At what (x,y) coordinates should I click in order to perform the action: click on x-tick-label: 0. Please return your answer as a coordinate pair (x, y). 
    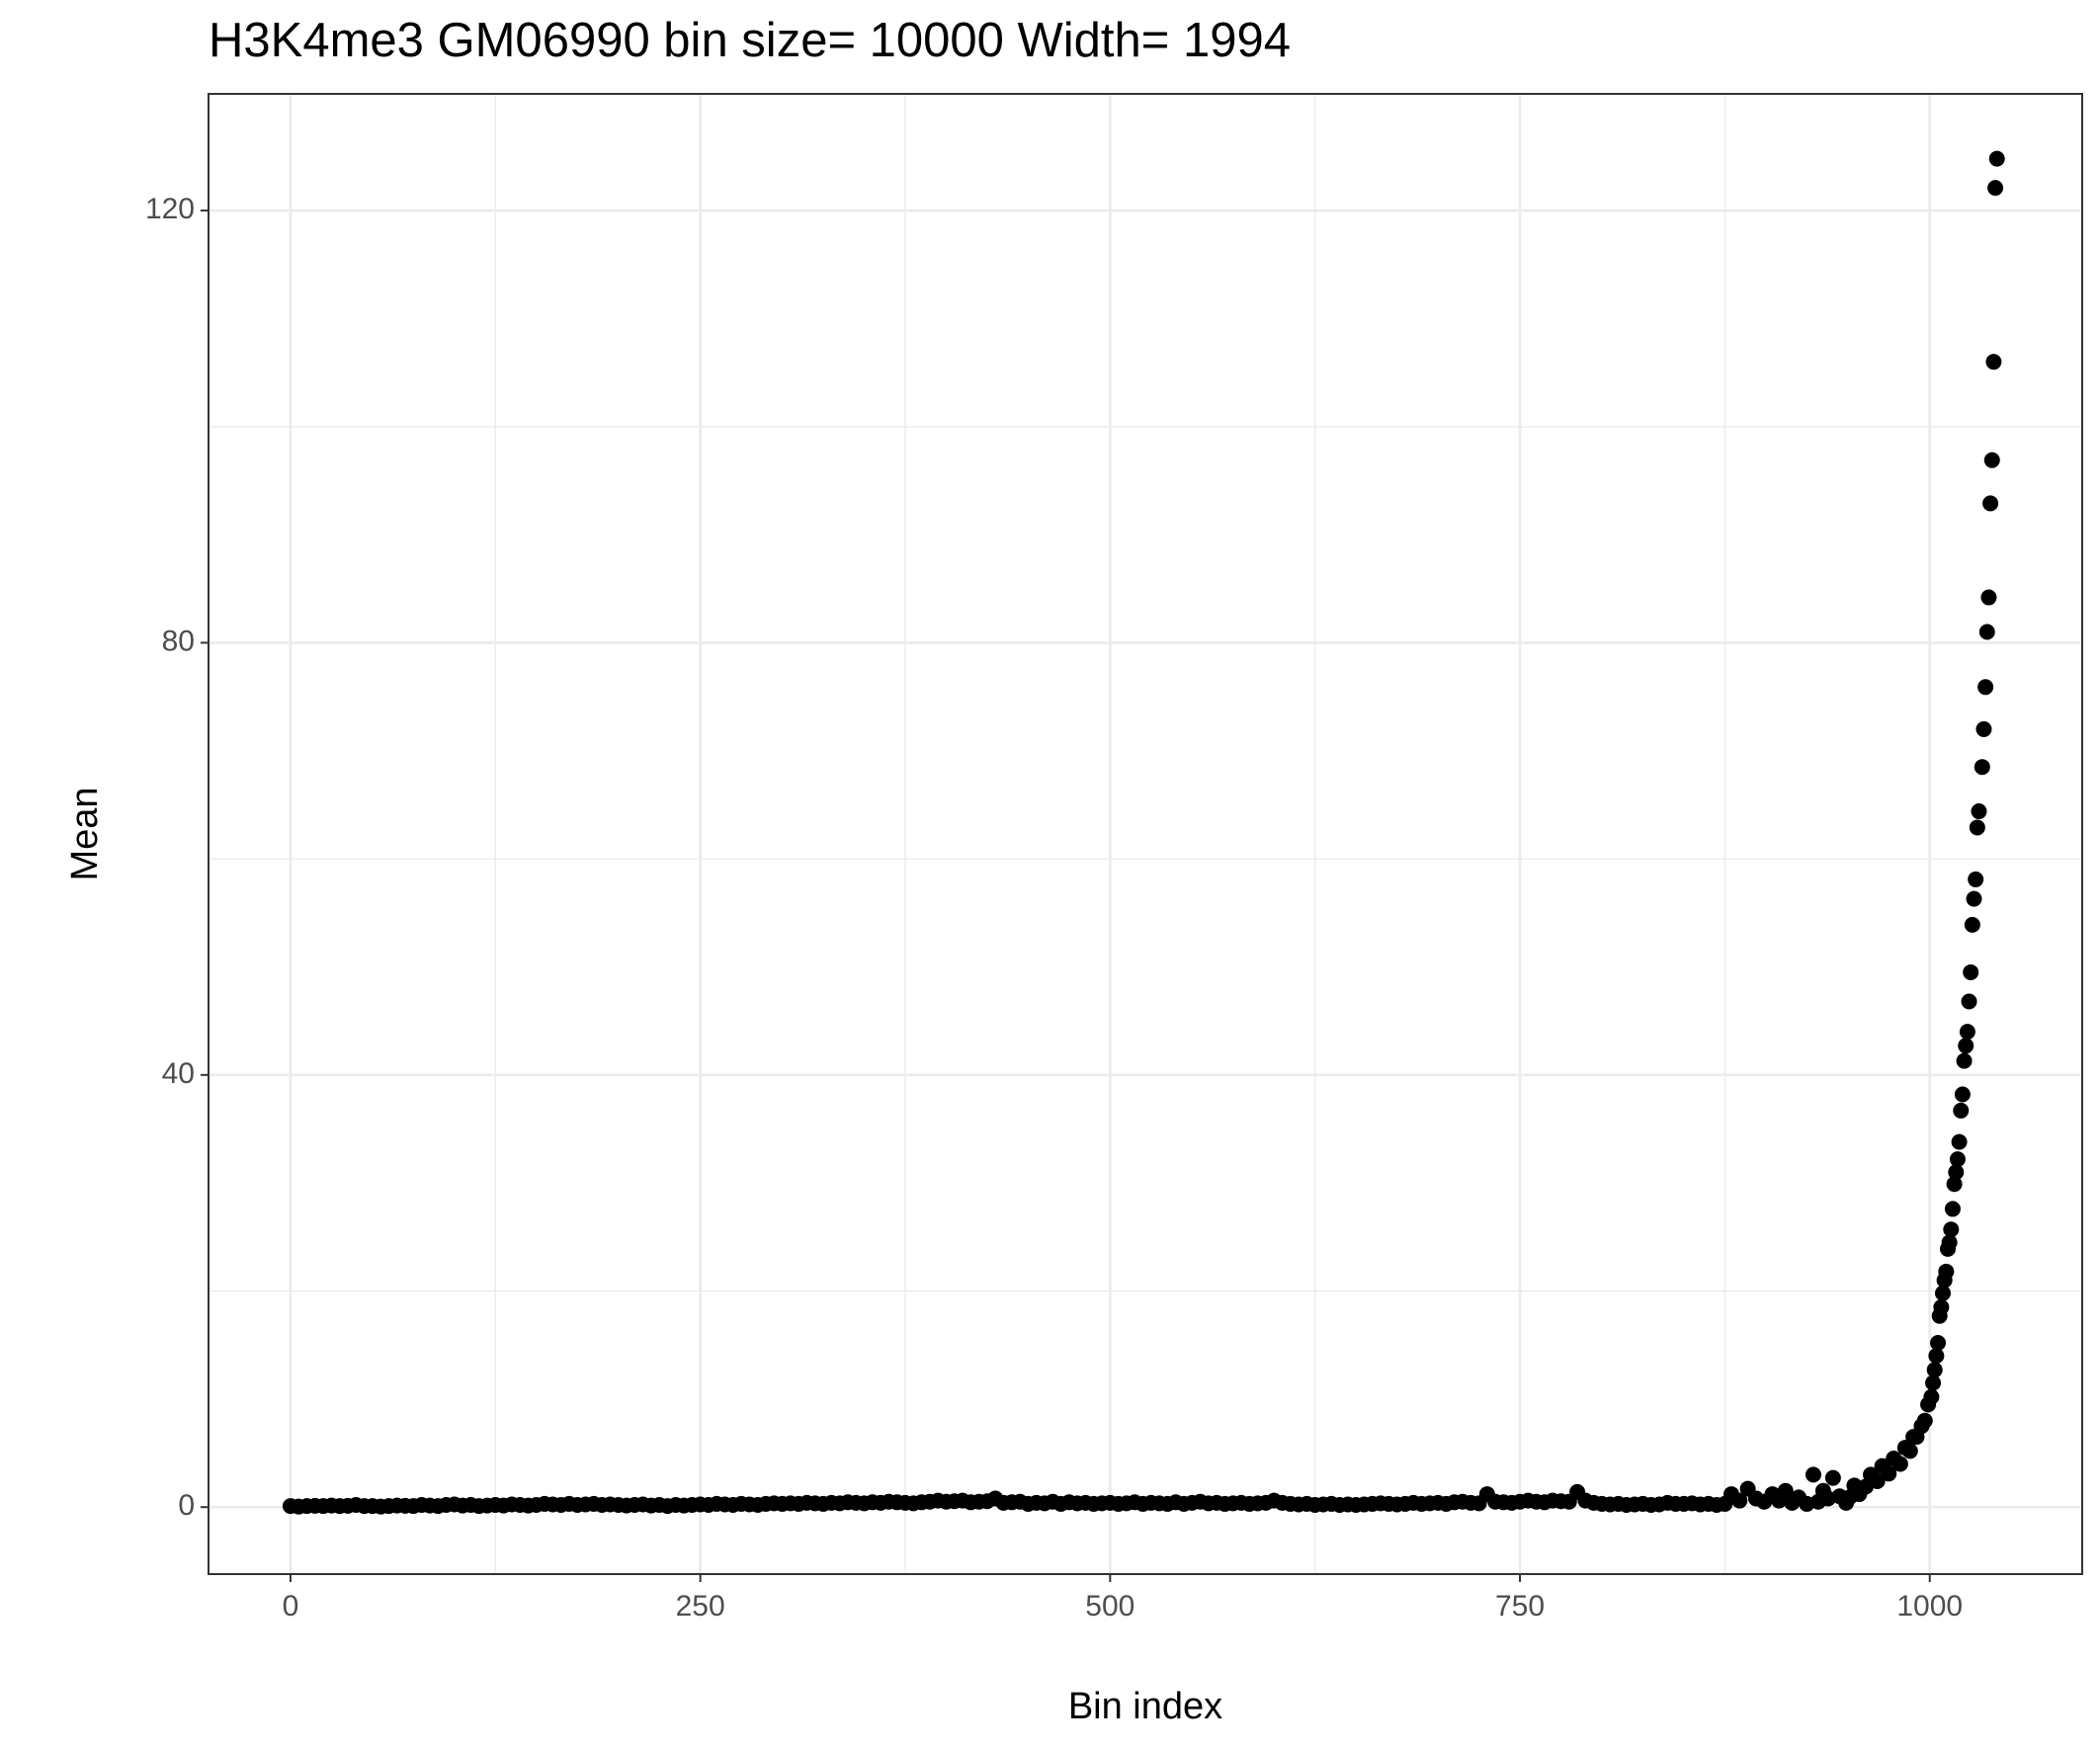
    Looking at the image, I should click on (291, 1606).